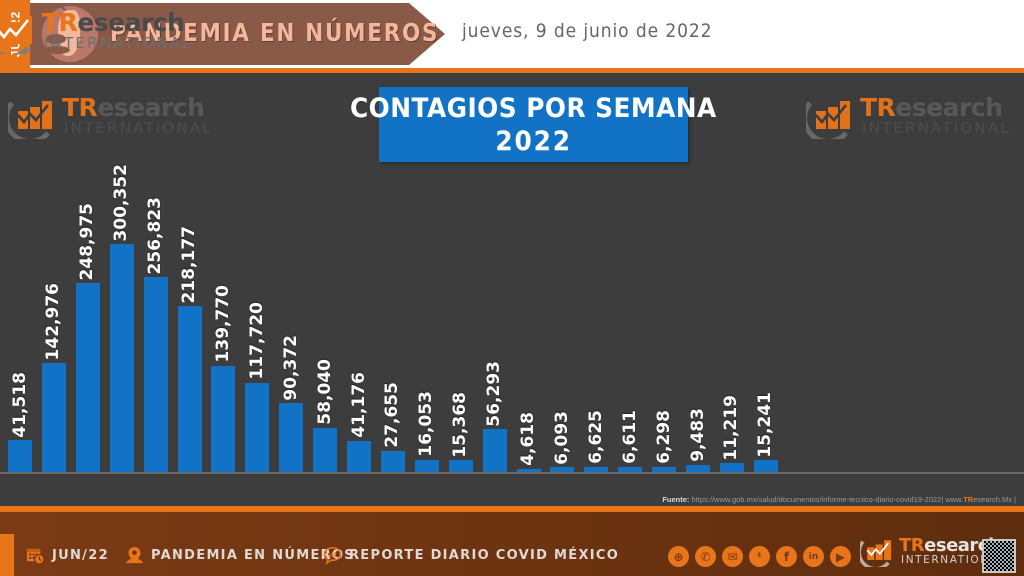 This screenshot has height=576, width=1024. I want to click on twitter-icon: ᵗ, so click(759, 556).